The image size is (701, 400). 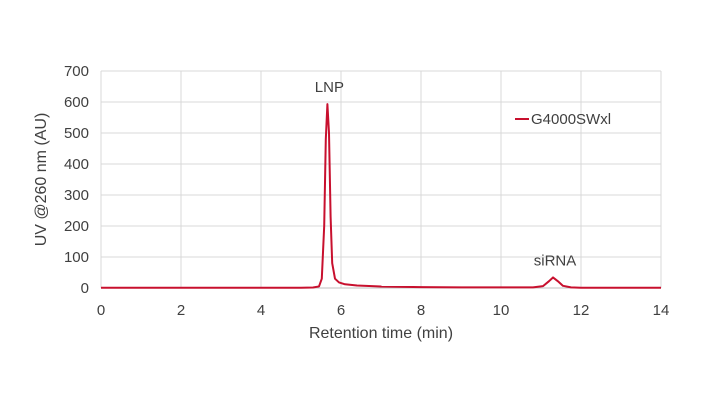 What do you see at coordinates (341, 310) in the screenshot?
I see `x-tick-label: 6` at bounding box center [341, 310].